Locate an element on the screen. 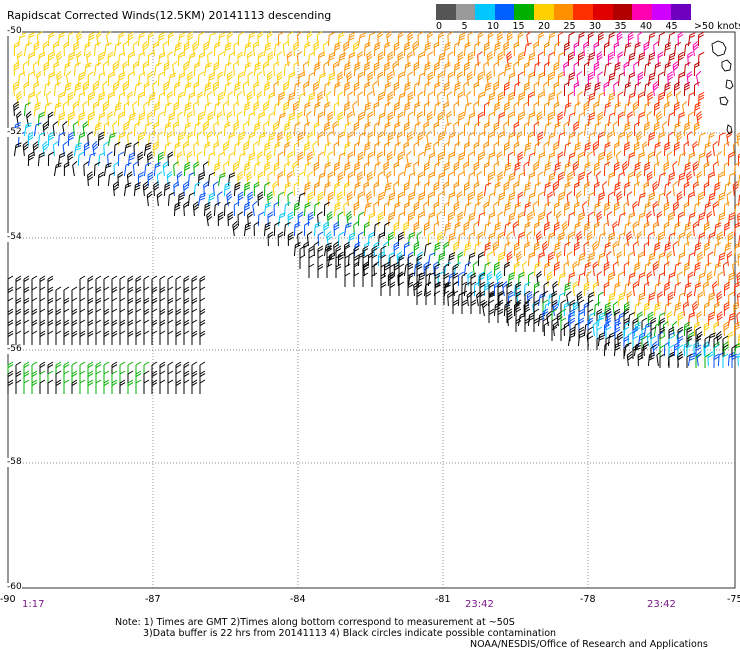  latitude-tick-label: -60 is located at coordinates (14, 587).